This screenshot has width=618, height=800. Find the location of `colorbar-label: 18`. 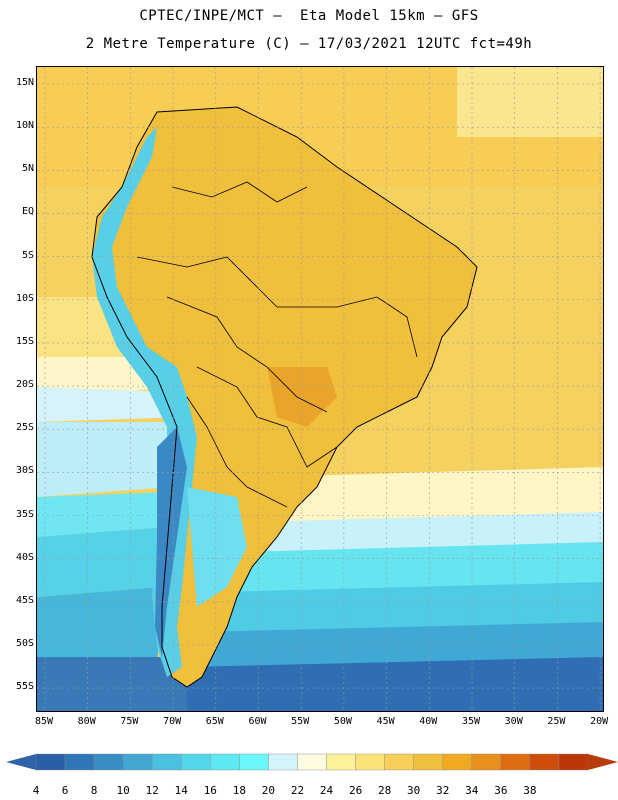

colorbar-label: 18 is located at coordinates (239, 790).